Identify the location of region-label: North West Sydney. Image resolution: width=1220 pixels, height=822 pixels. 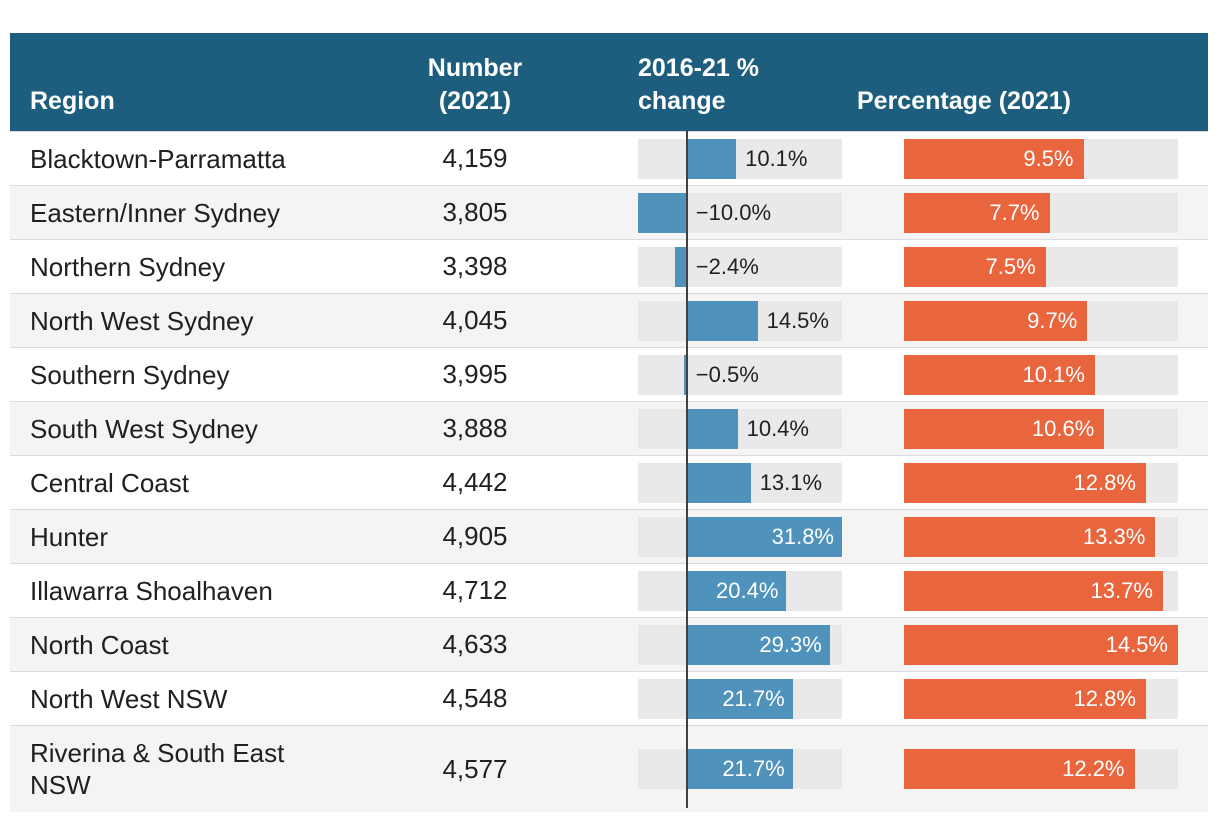
(142, 320).